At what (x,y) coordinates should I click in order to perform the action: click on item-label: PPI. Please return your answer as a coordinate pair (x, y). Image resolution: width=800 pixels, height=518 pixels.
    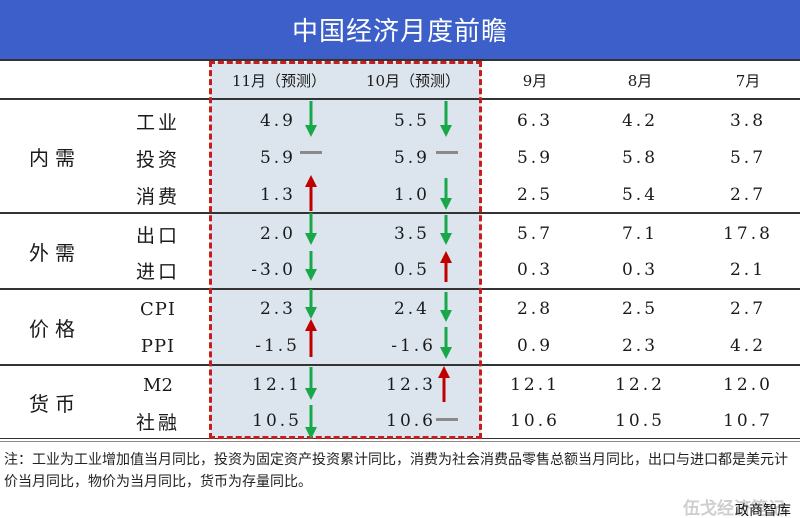
    Looking at the image, I should click on (158, 346).